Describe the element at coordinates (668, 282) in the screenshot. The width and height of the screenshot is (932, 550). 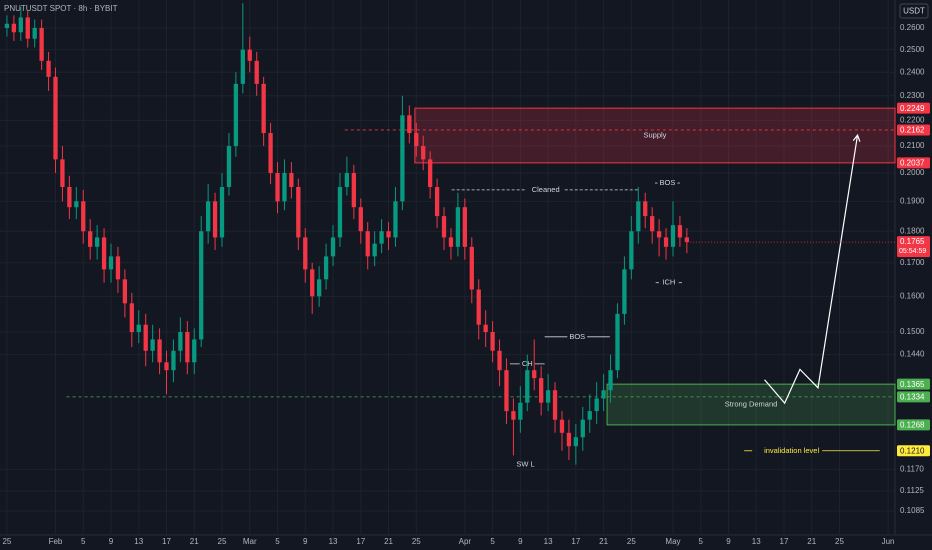
I see `annotation-label: ICH` at that location.